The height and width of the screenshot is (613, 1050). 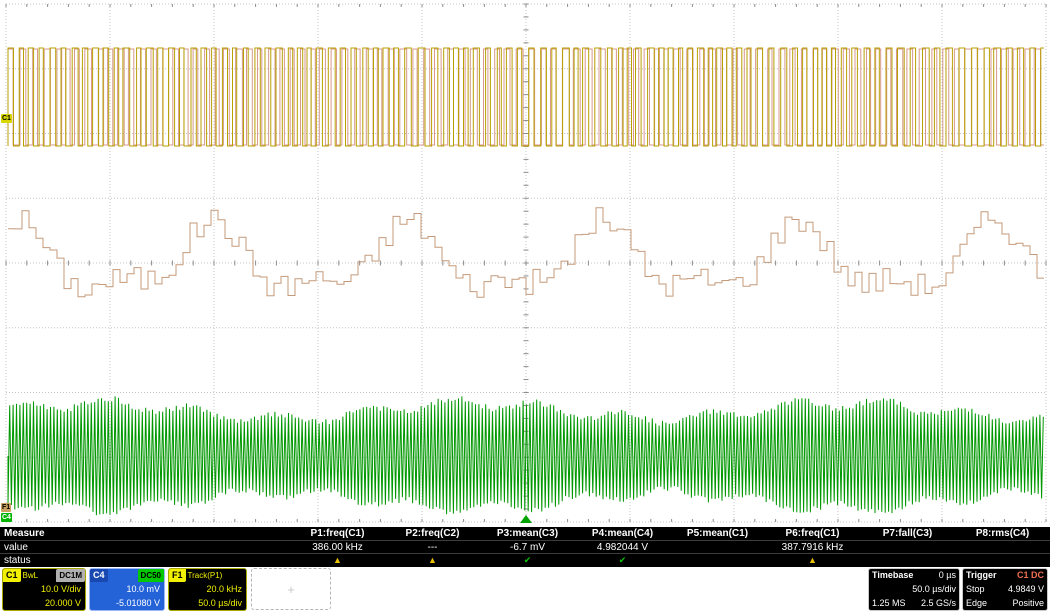 I want to click on measure-param-p3: P3:mean(C3), so click(x=527, y=533).